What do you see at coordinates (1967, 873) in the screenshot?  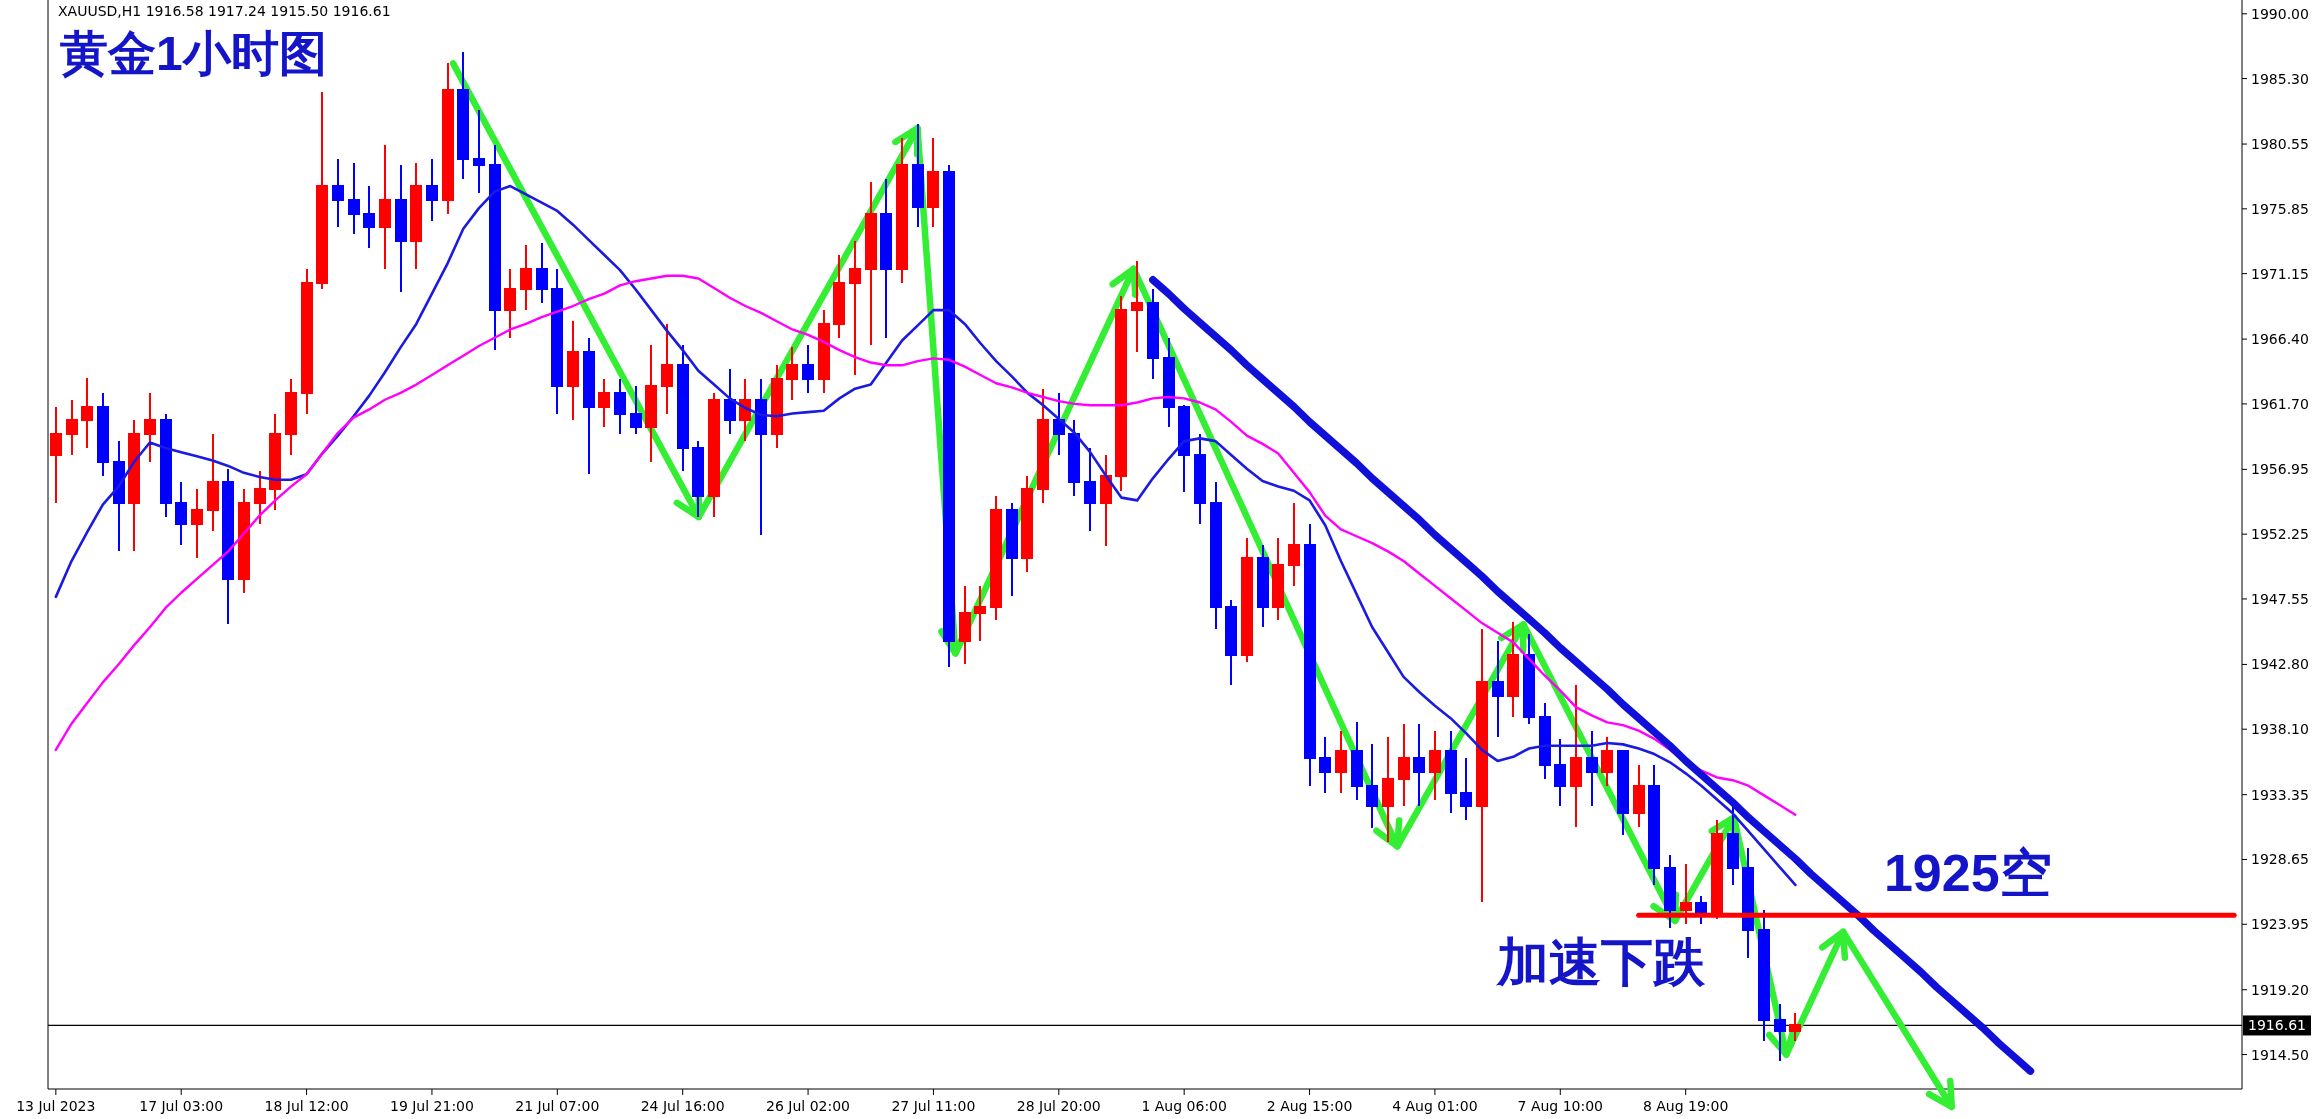 I see `series-label: 1925空` at bounding box center [1967, 873].